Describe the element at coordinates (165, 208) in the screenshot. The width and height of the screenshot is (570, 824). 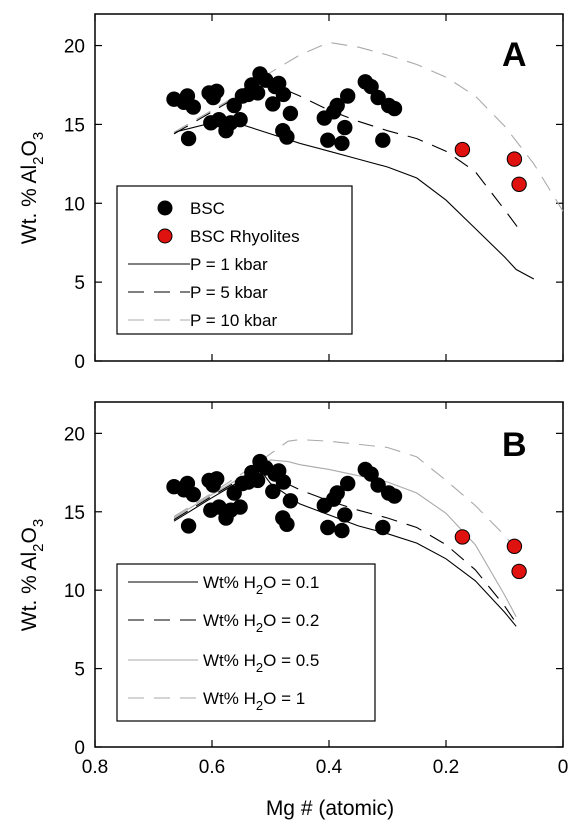
I see `legend-bsc-marker` at that location.